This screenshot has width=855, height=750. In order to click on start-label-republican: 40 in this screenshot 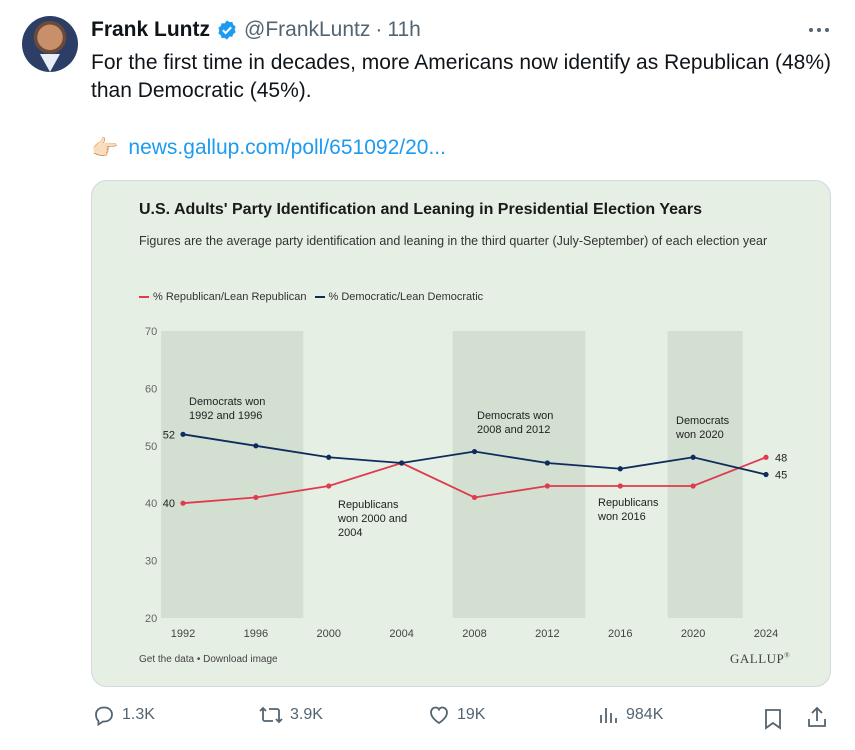, I will do `click(169, 504)`.